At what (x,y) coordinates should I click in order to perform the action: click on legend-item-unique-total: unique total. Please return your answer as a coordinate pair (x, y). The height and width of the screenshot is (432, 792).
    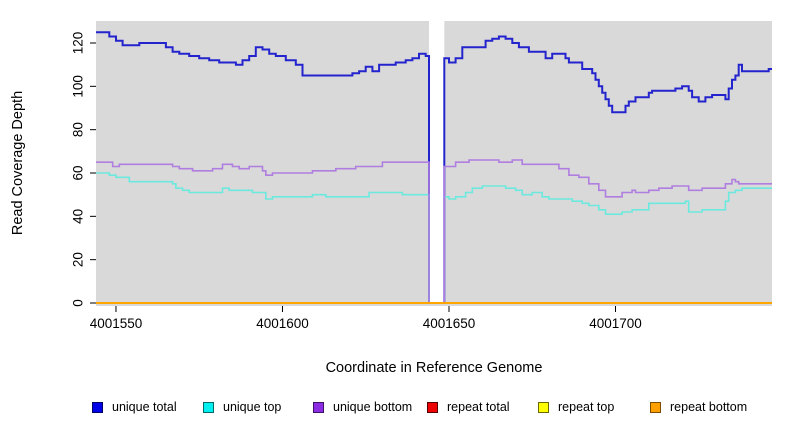
    Looking at the image, I should click on (134, 407).